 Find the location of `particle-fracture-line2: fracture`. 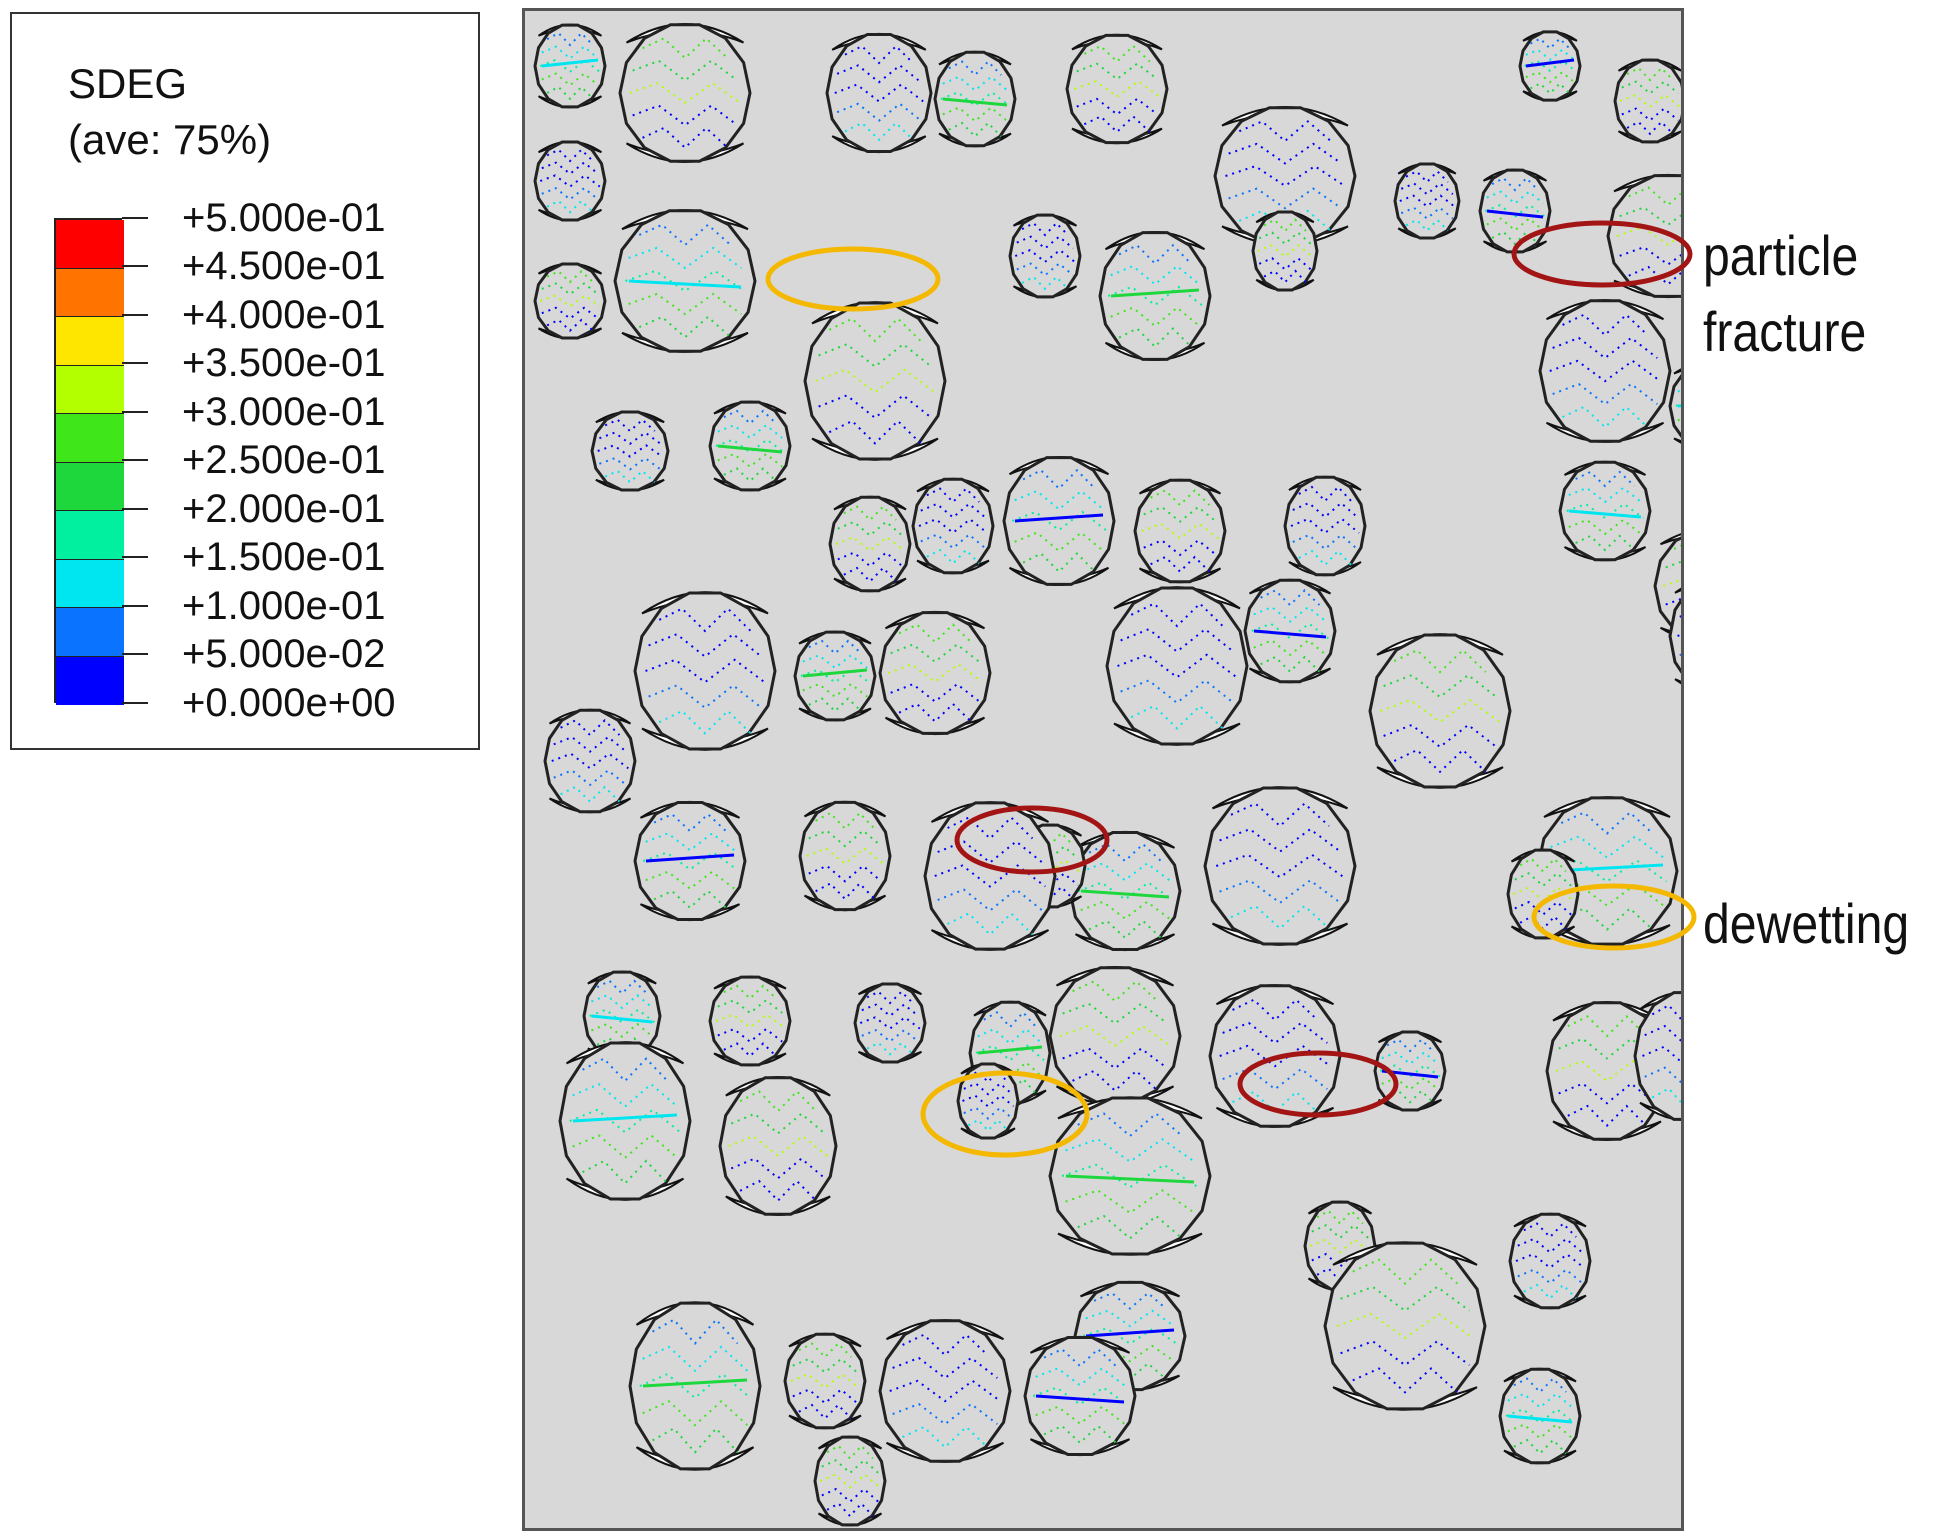

particle-fracture-line2: fracture is located at coordinates (1785, 331).